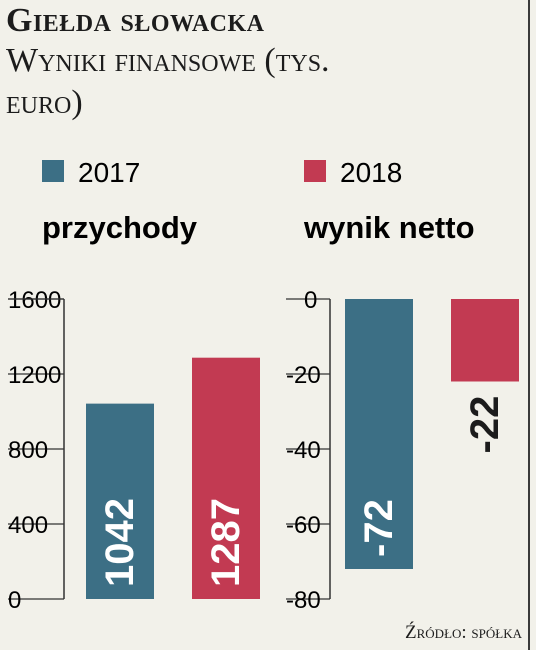 The width and height of the screenshot is (536, 650). What do you see at coordinates (379, 528) in the screenshot?
I see `data-label-2017: -72` at bounding box center [379, 528].